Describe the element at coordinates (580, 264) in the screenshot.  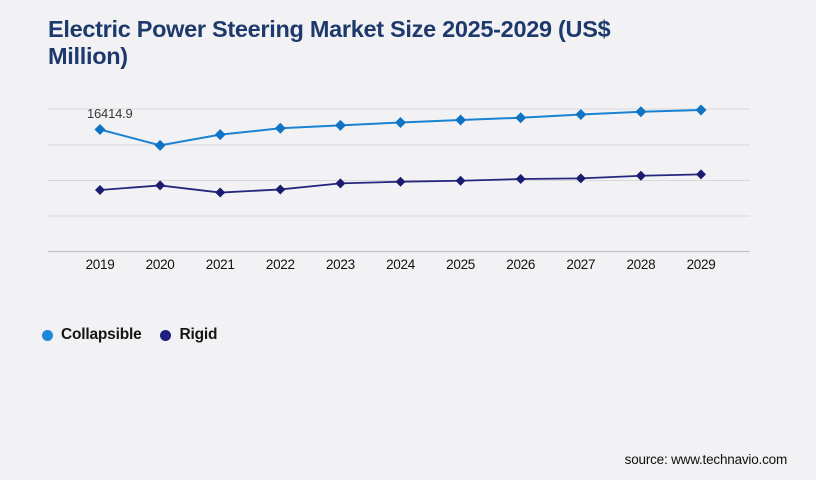
I see `x-axis-tick-2027: 2027` at that location.